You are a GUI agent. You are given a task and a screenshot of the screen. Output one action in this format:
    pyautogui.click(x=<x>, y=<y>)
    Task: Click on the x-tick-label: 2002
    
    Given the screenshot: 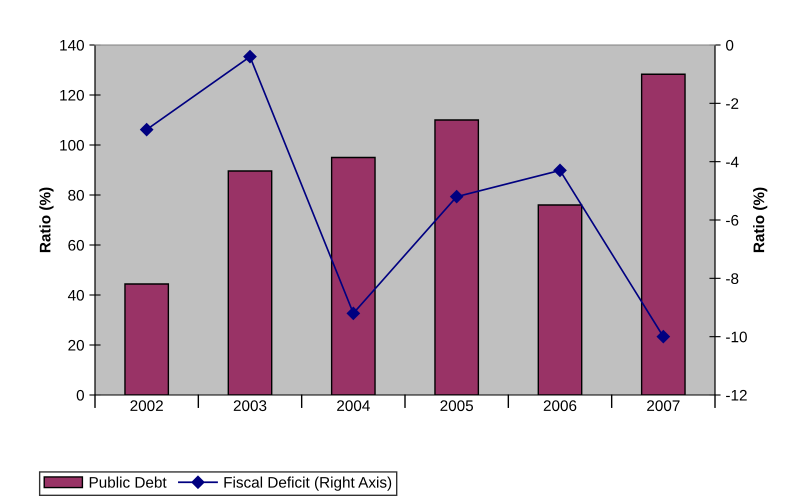 What is the action you would take?
    pyautogui.click(x=146, y=406)
    